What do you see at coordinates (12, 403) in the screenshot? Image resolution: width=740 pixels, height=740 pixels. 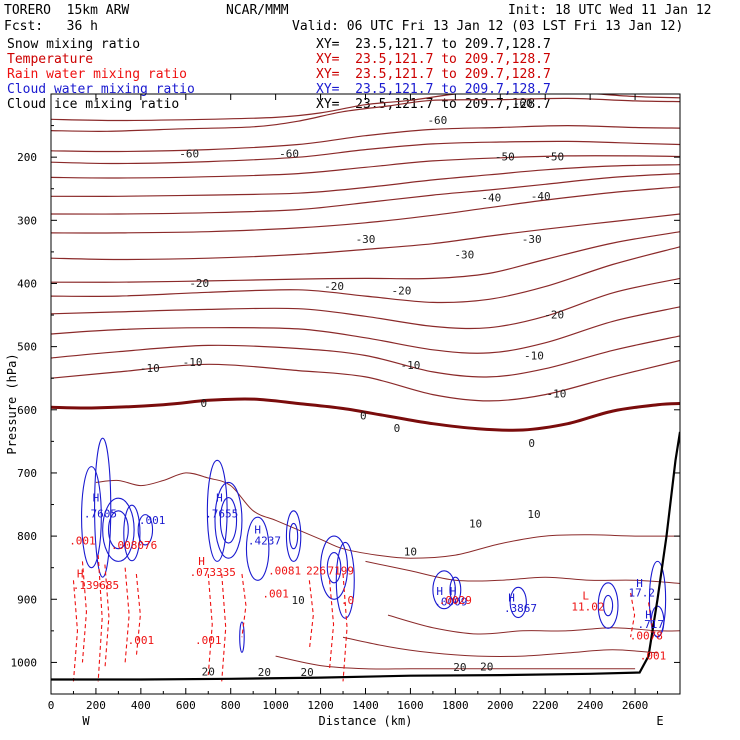 I see `y-axis-label: Pressure (hPa)` at bounding box center [12, 403].